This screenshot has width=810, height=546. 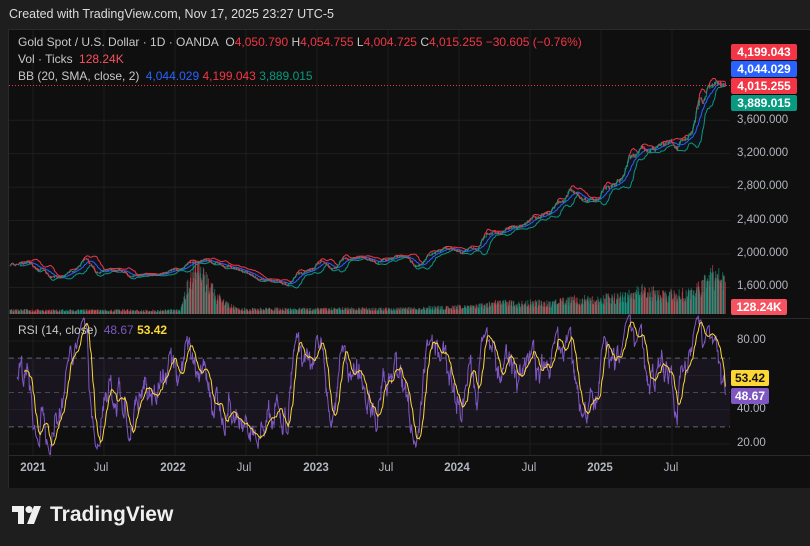 What do you see at coordinates (230, 42) in the screenshot?
I see `open-label: O` at bounding box center [230, 42].